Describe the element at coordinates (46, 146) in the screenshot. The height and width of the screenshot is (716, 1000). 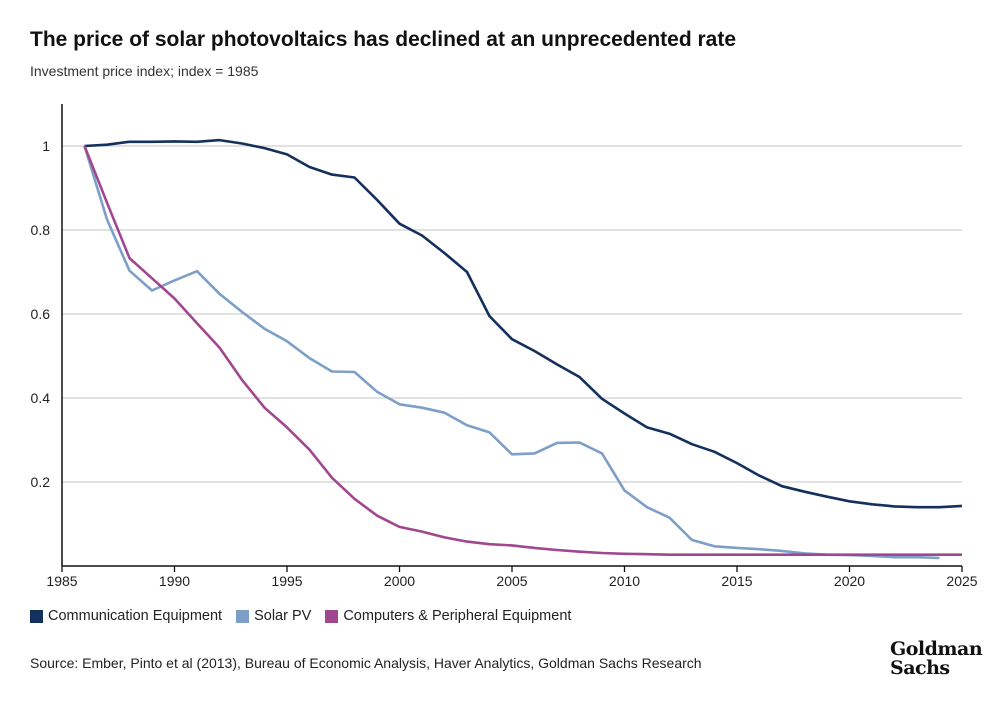
I see `y-tick-label: 1` at that location.